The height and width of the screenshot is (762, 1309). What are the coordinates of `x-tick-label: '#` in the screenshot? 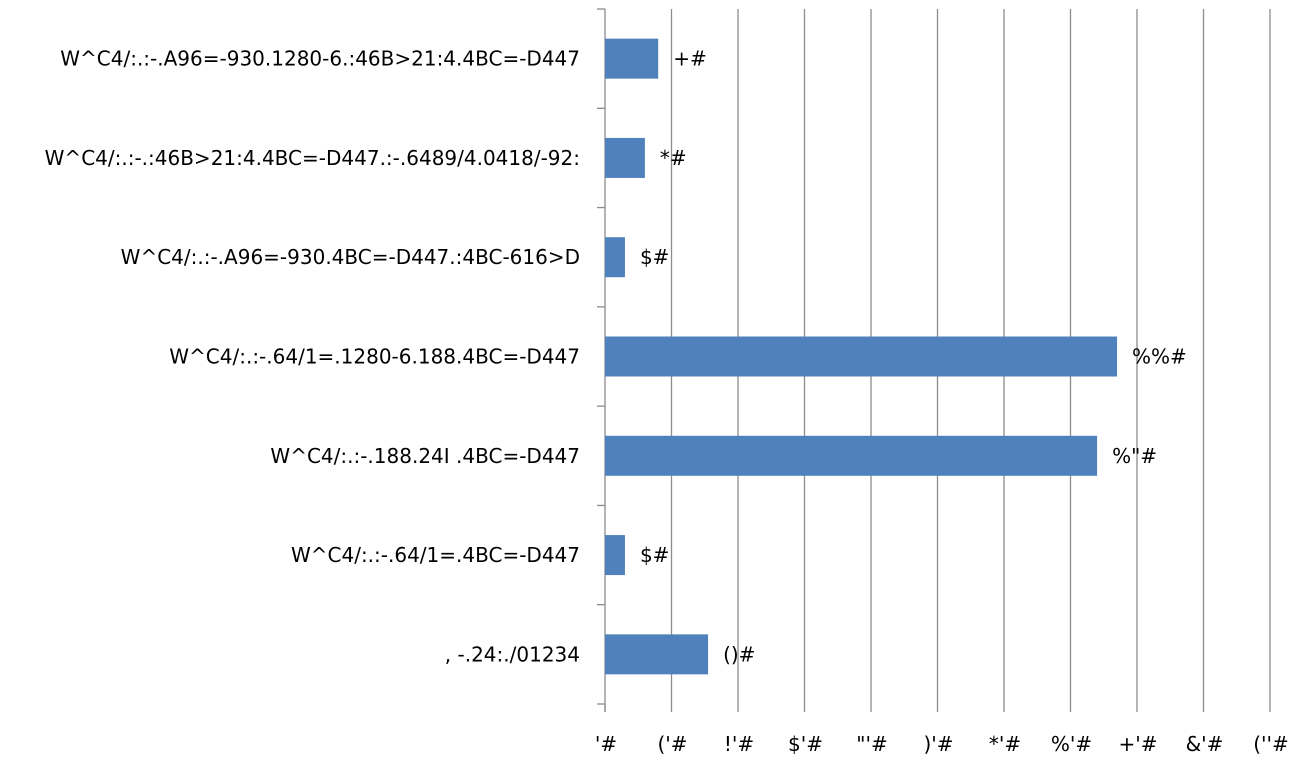 It's located at (606, 744).